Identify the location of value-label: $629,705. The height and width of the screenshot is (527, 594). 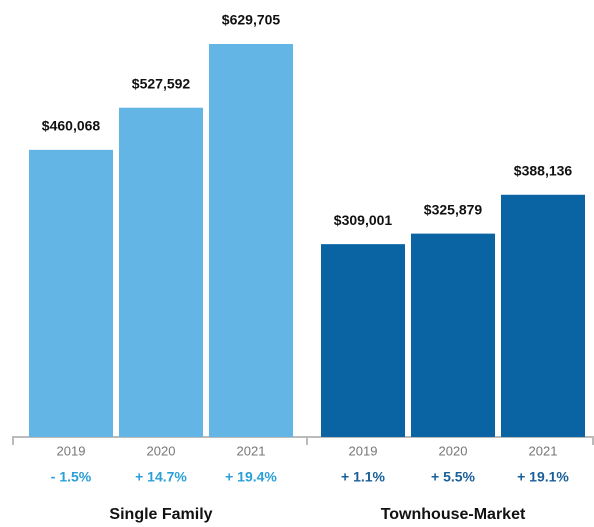
(251, 20).